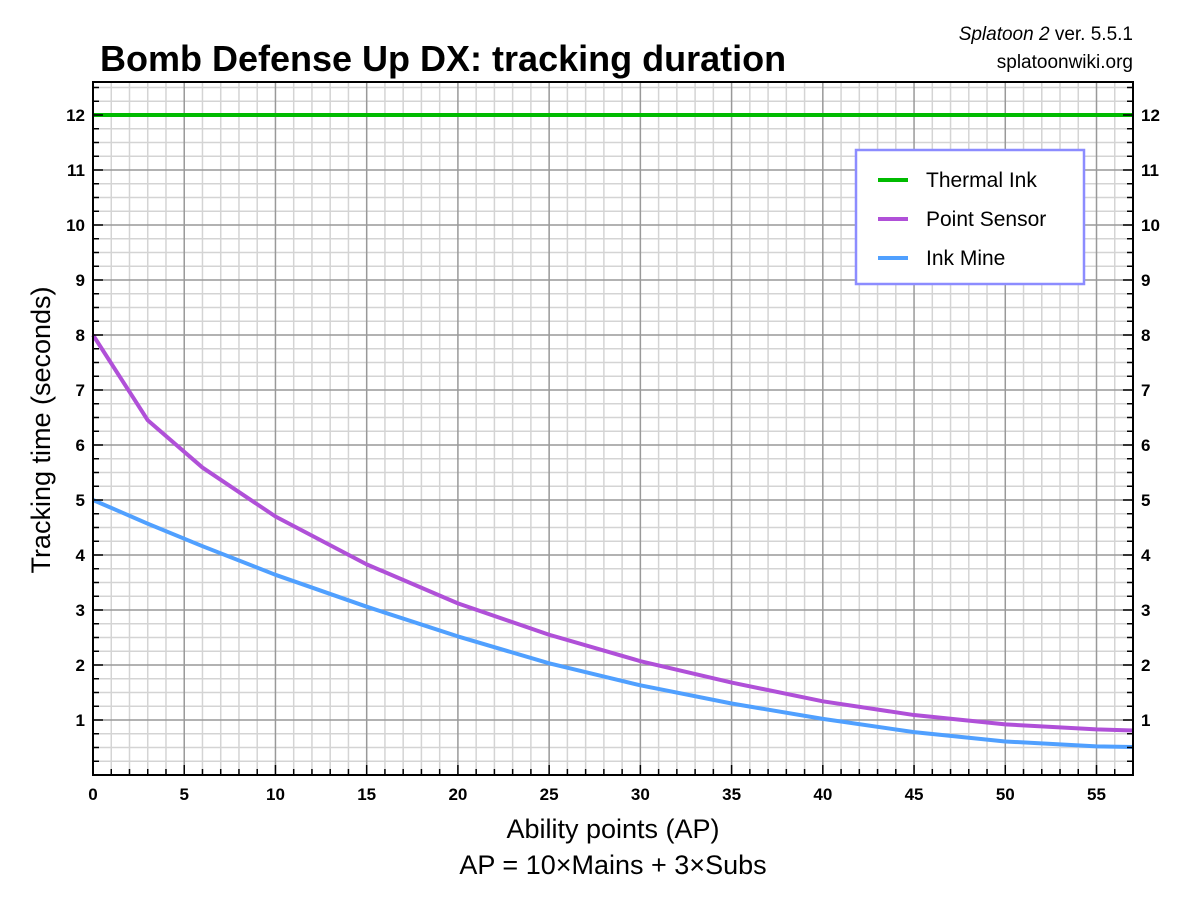 This screenshot has height=903, width=1200. What do you see at coordinates (1145, 390) in the screenshot?
I see `y-tick-label-right: 7` at bounding box center [1145, 390].